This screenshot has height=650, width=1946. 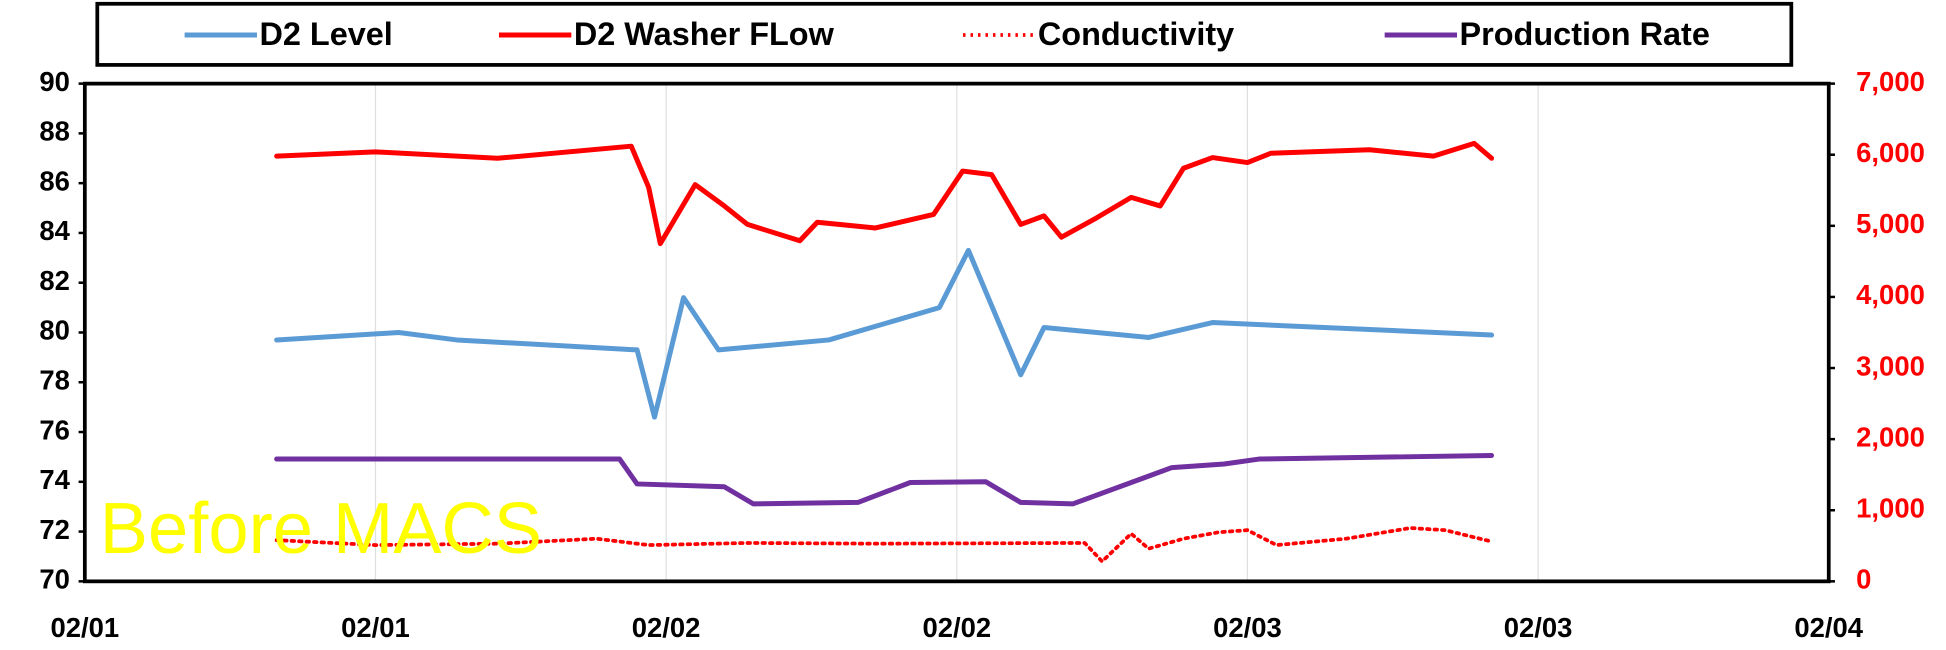 I want to click on y-tick-label: 90, so click(x=54, y=81).